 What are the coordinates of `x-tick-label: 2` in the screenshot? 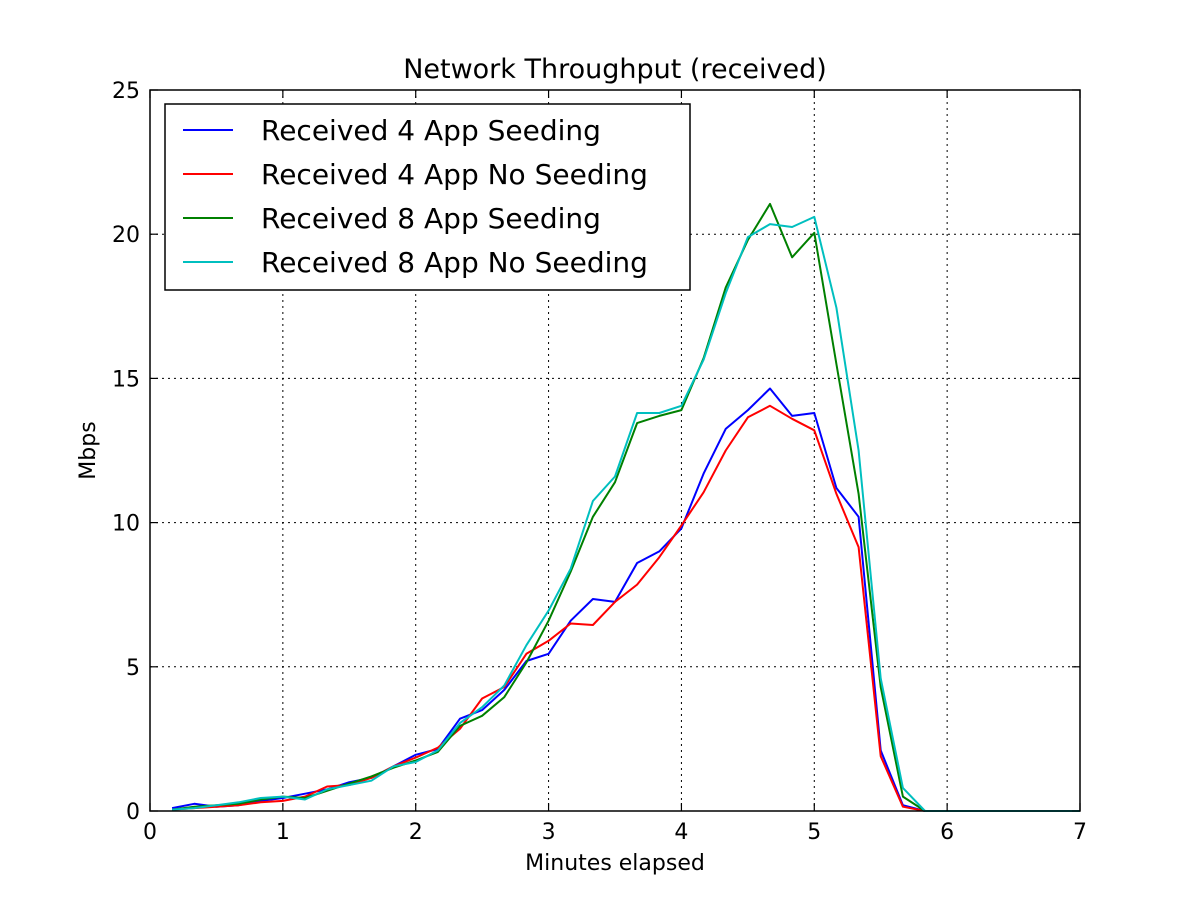 It's located at (416, 832).